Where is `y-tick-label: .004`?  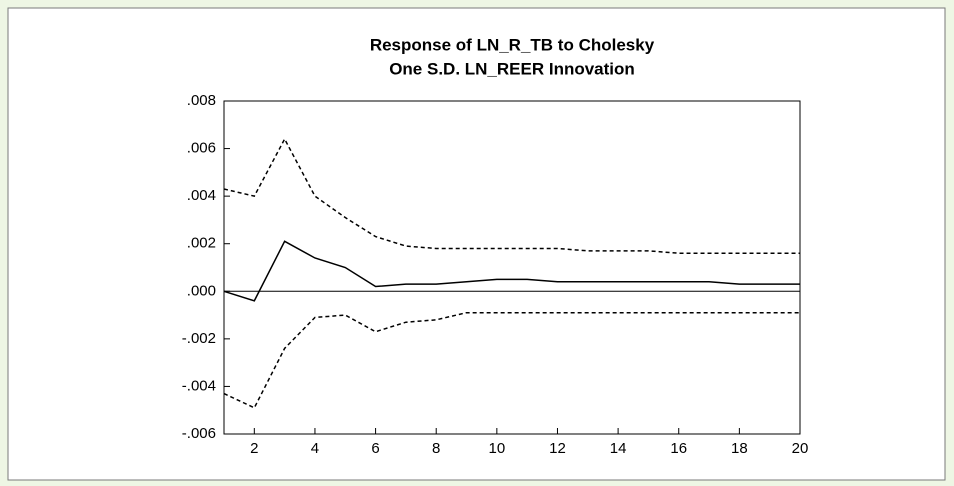 y-tick-label: .004 is located at coordinates (201, 195).